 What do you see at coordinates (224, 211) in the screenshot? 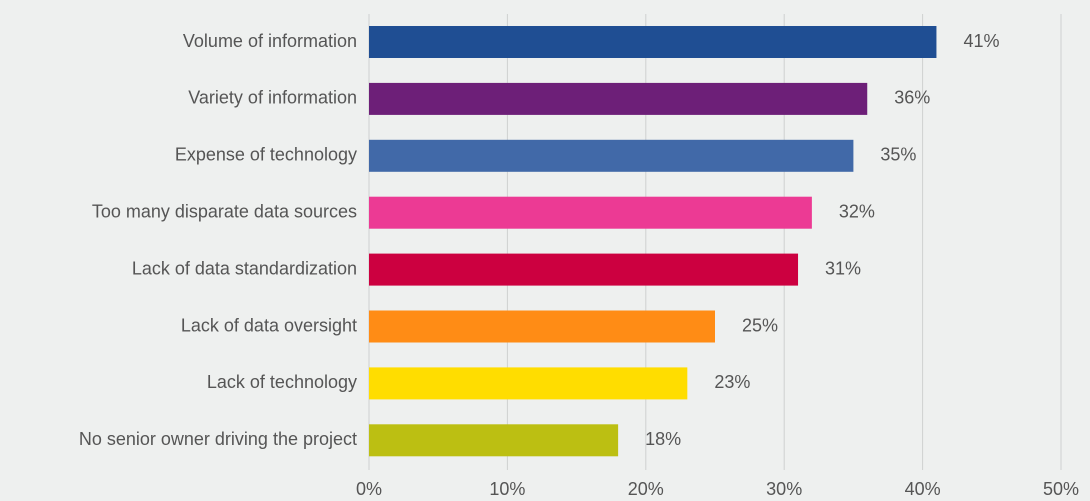
I see `category-label: Too many disparate data sources` at bounding box center [224, 211].